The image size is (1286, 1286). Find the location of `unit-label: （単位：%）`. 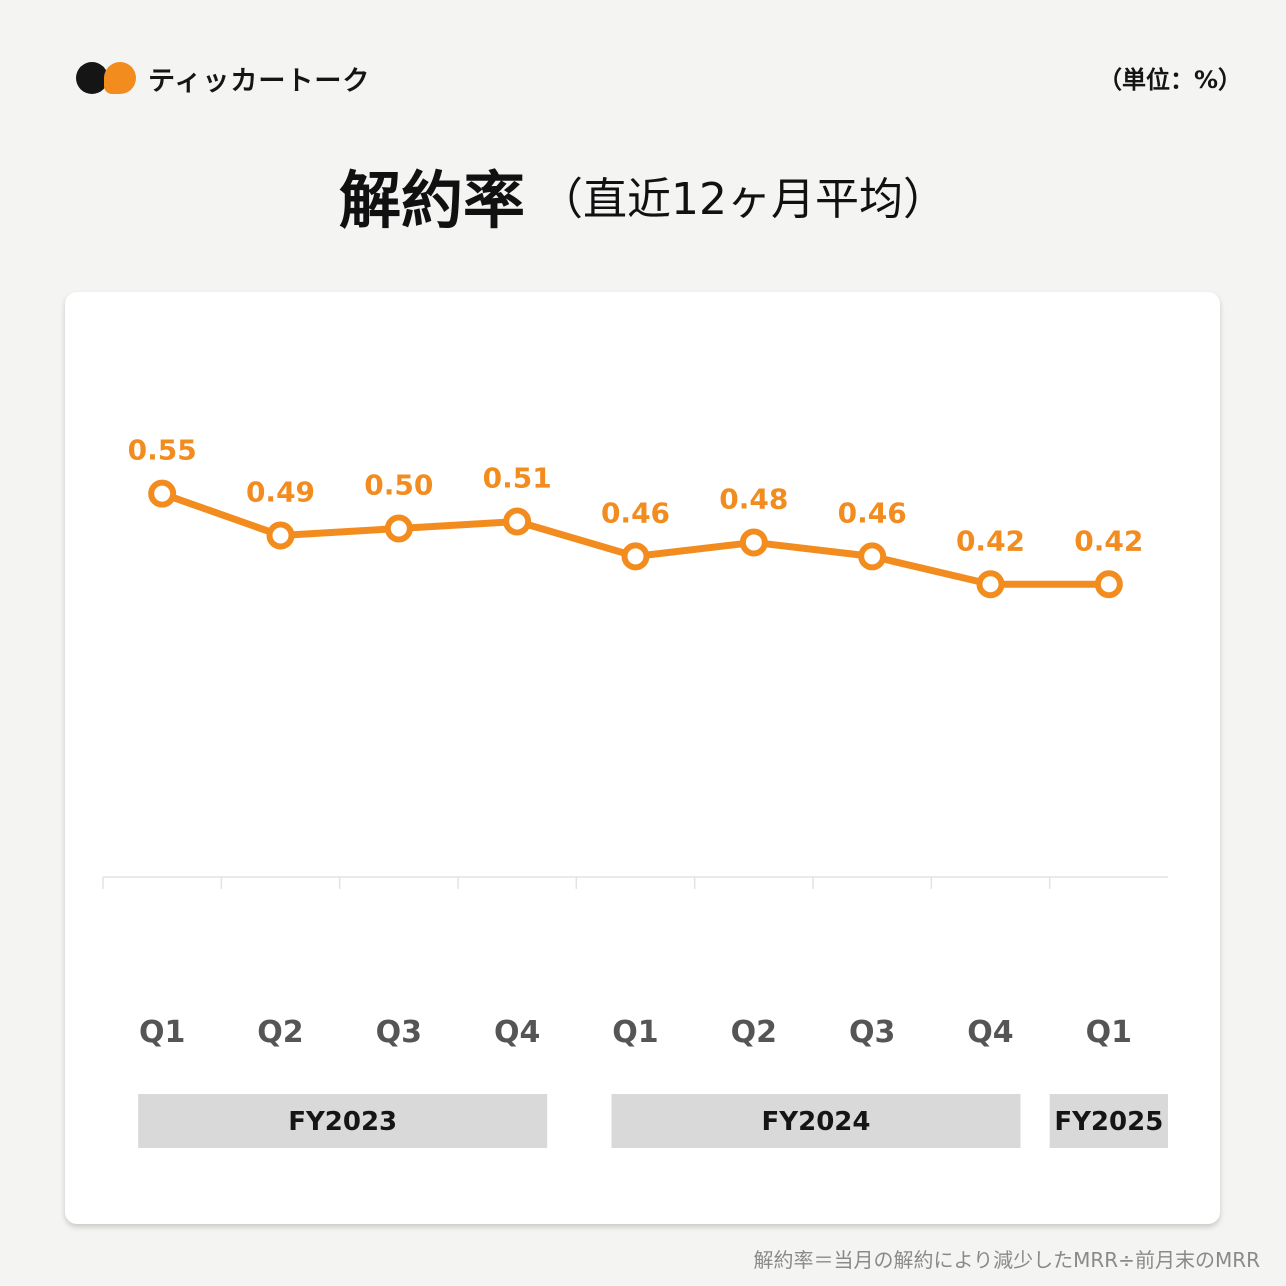

unit-label: （単位：%） is located at coordinates (1169, 80).